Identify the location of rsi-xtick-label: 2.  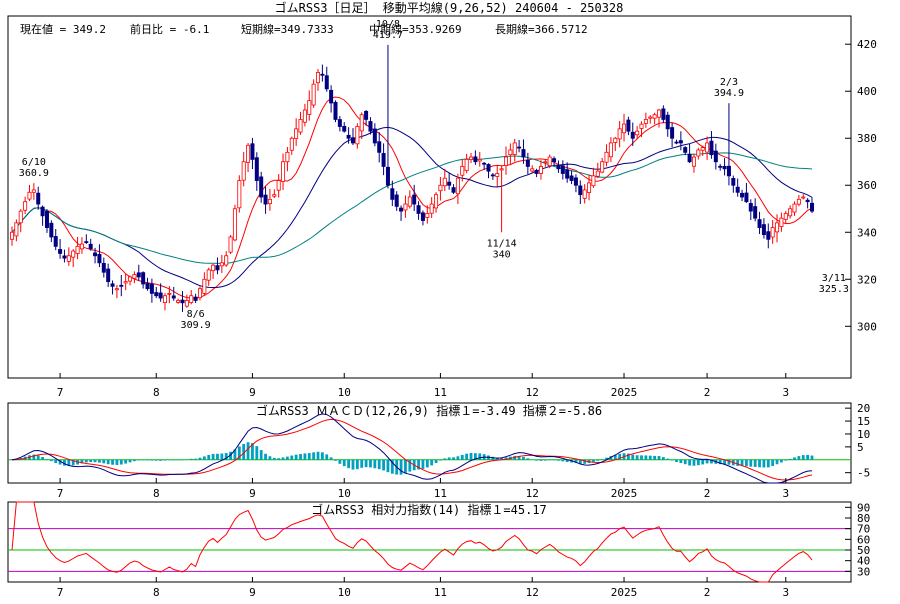
(707, 592).